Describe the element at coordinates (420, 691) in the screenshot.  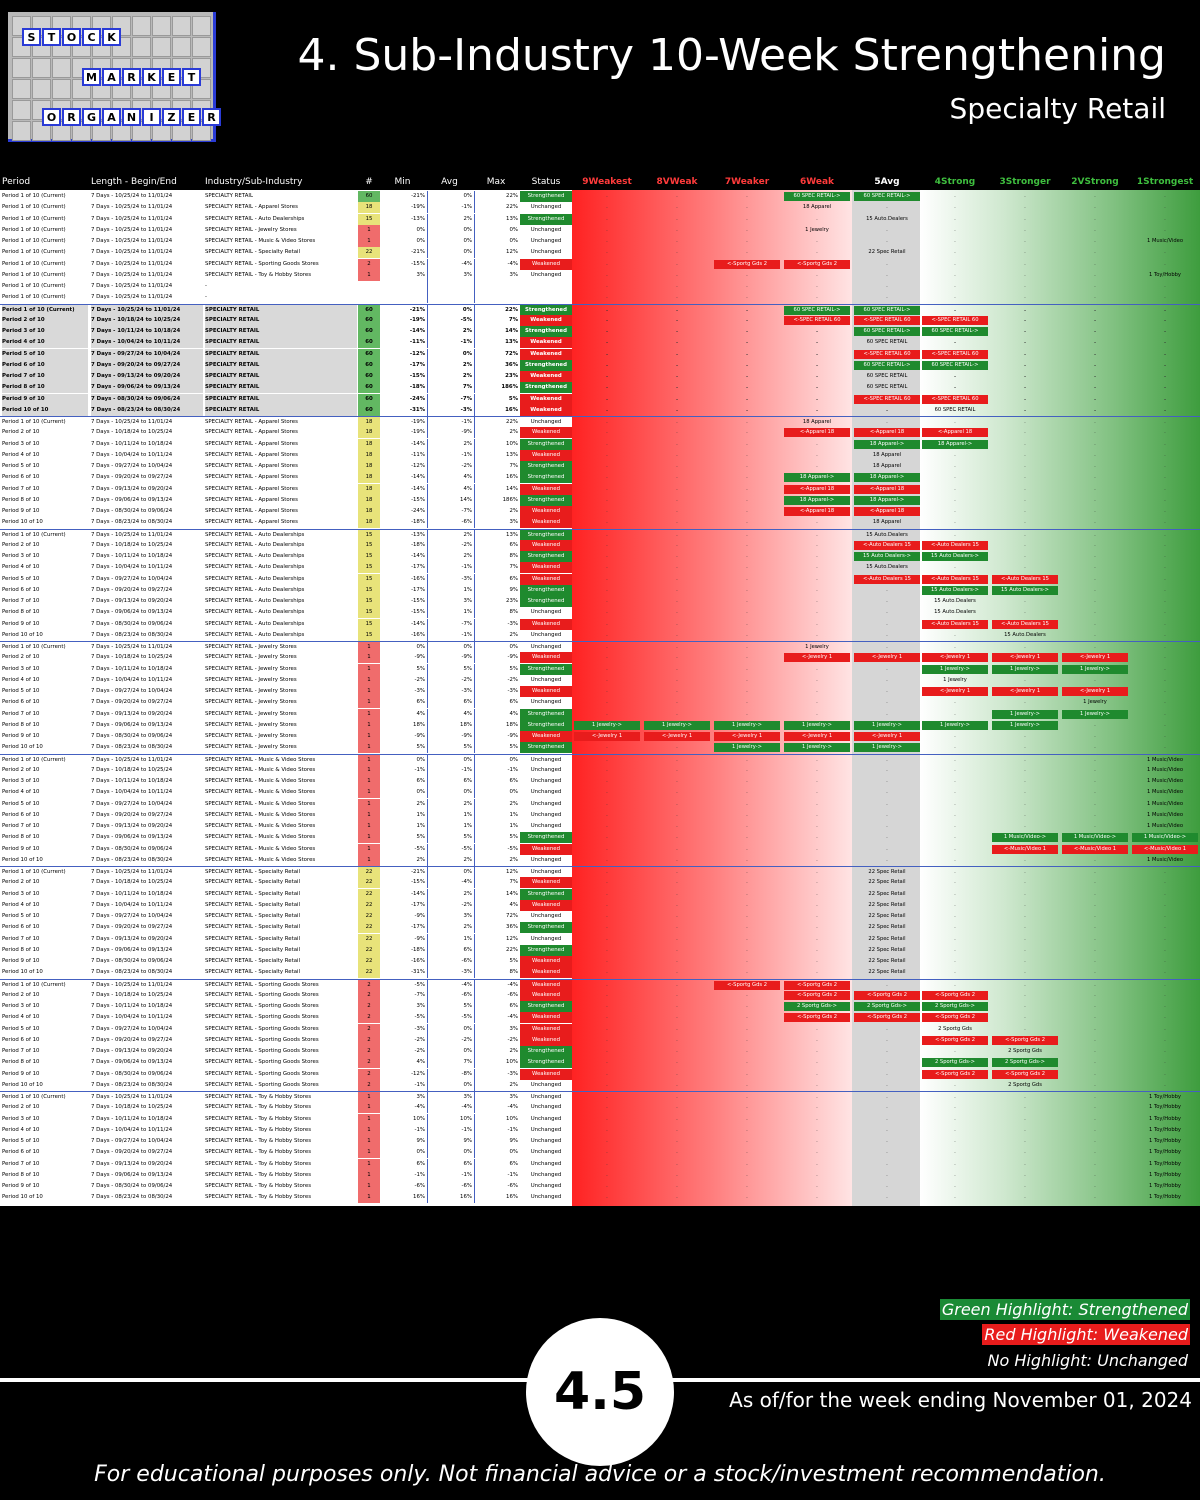
I see `min-cell: -3%` at that location.